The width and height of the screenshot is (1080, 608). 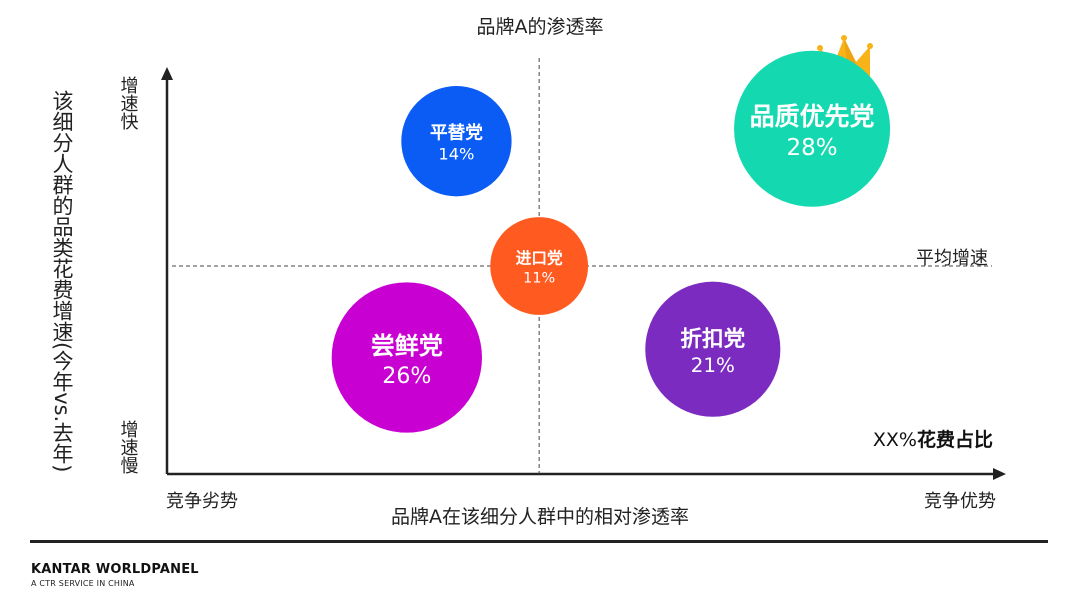 What do you see at coordinates (960, 501) in the screenshot?
I see `x-high-label: 竞争优势` at bounding box center [960, 501].